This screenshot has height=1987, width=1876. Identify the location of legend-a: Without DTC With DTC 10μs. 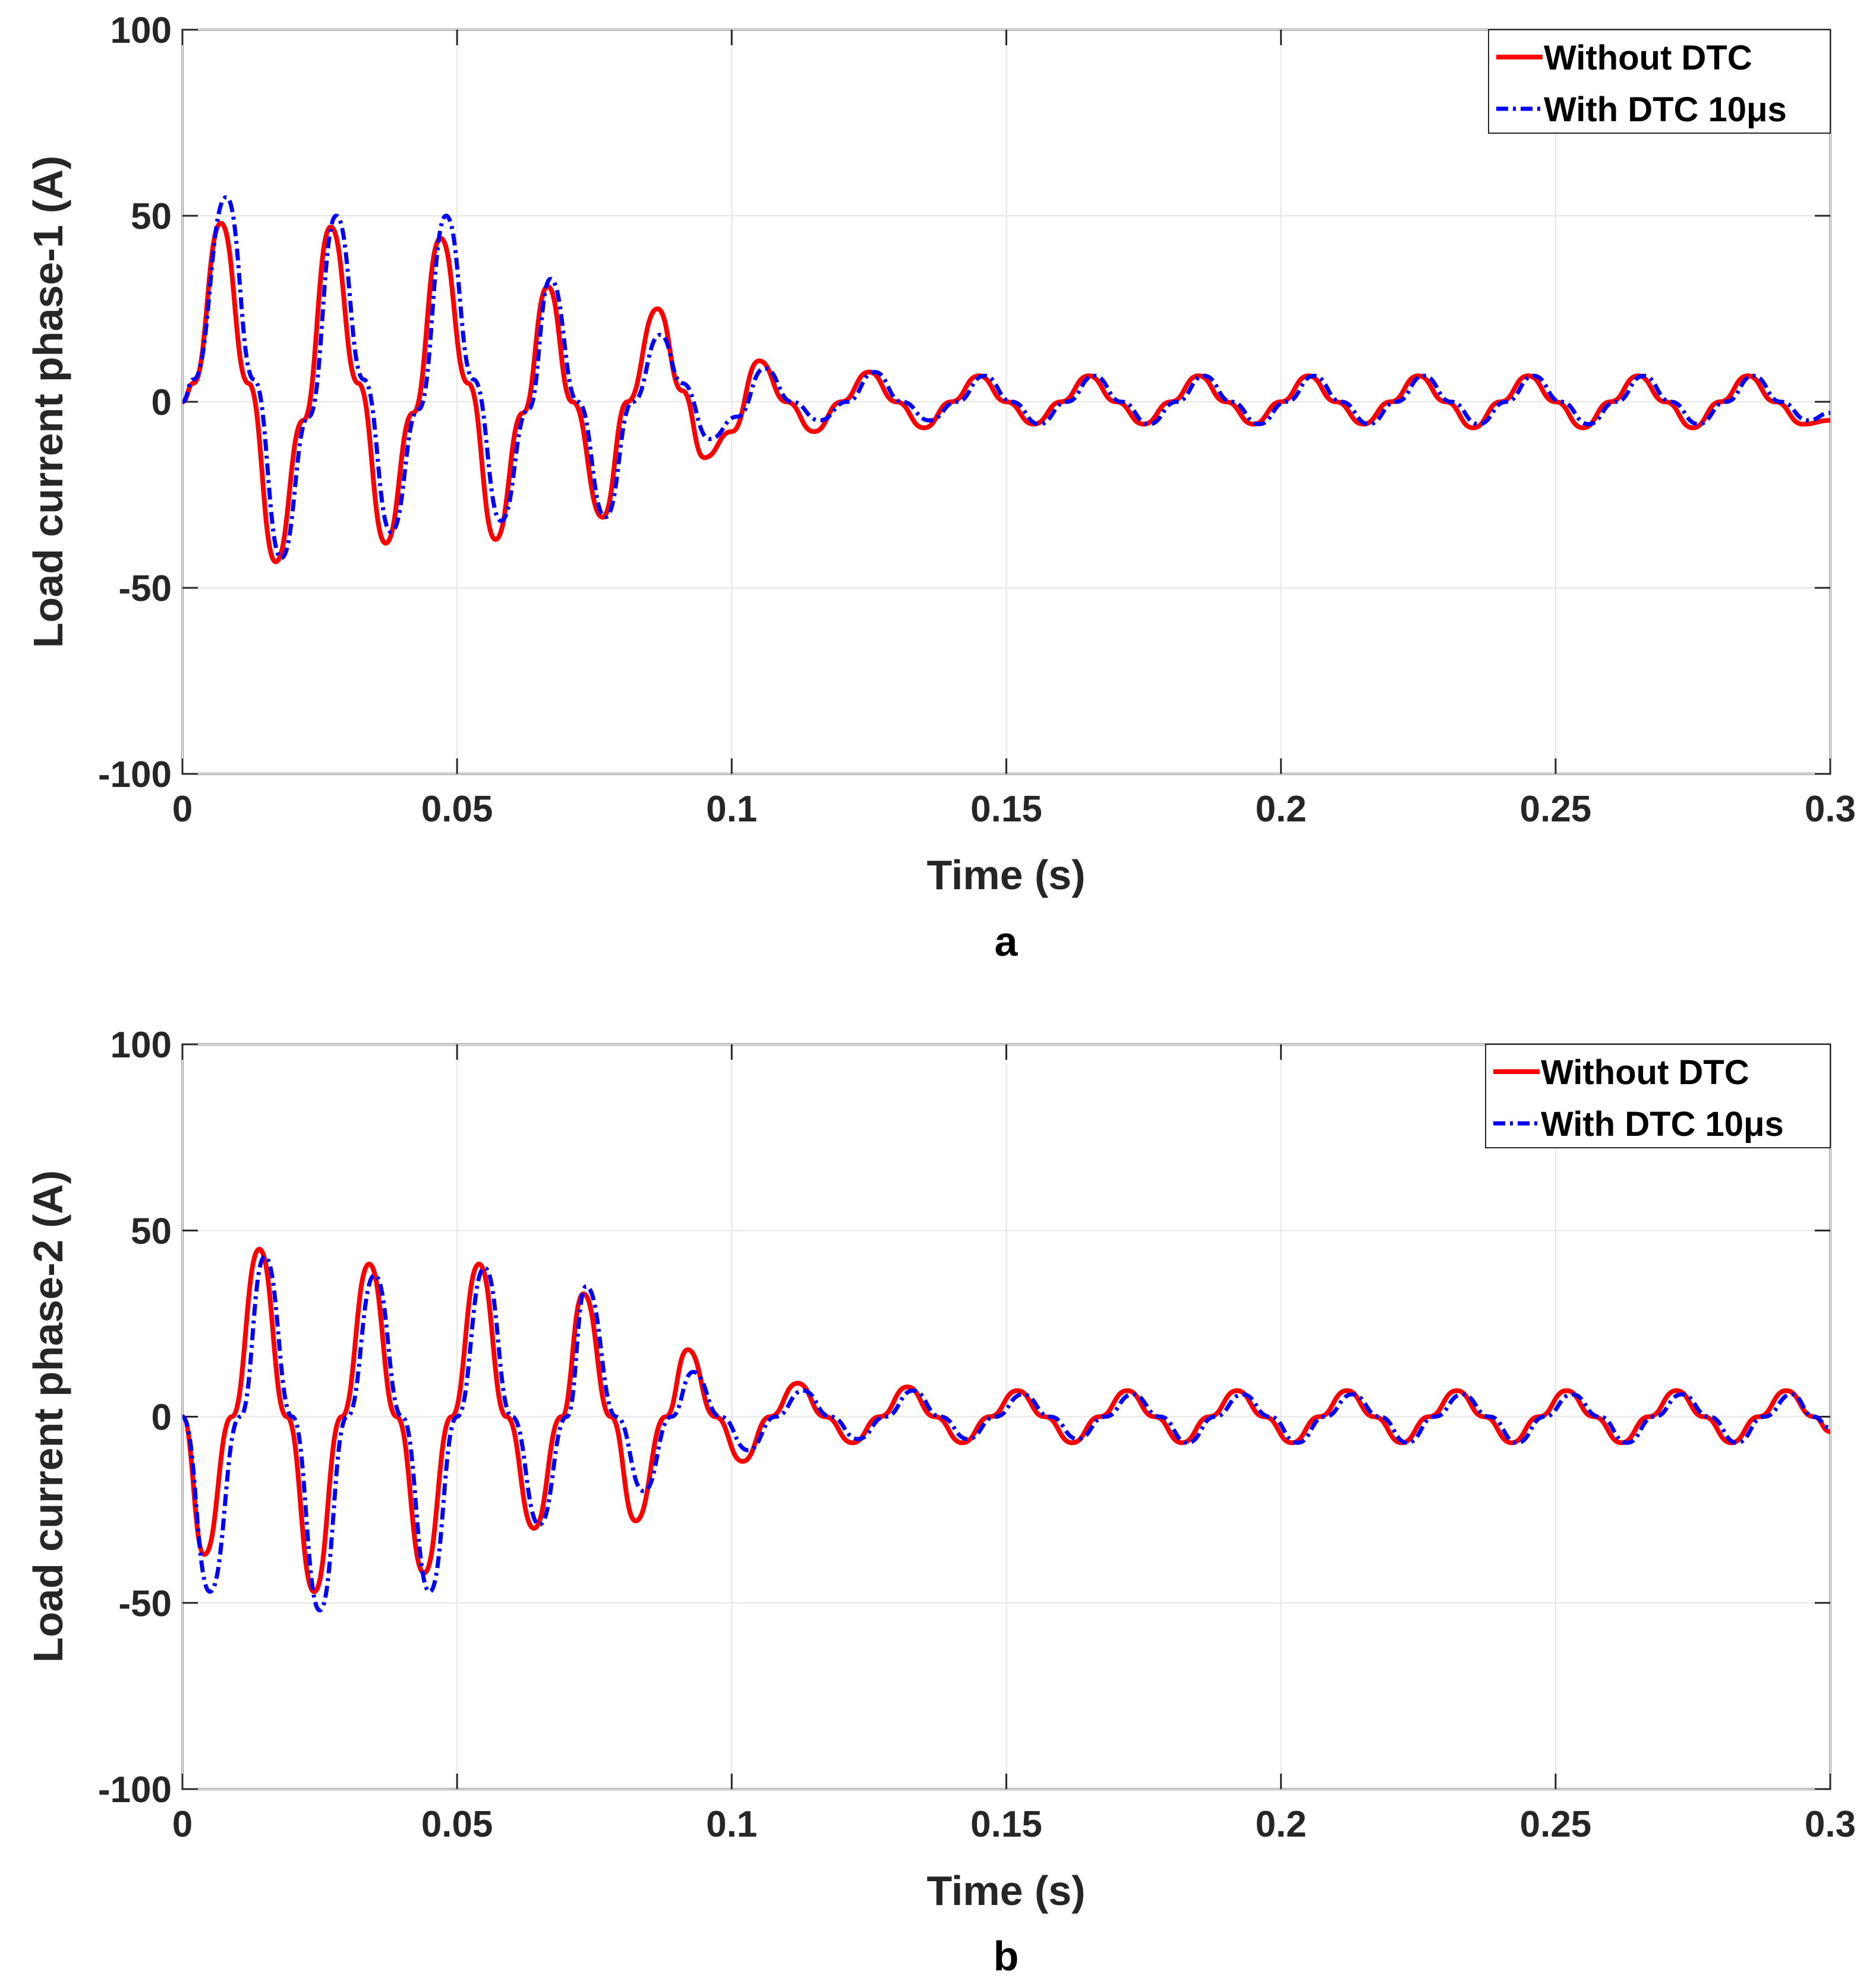
(1659, 81).